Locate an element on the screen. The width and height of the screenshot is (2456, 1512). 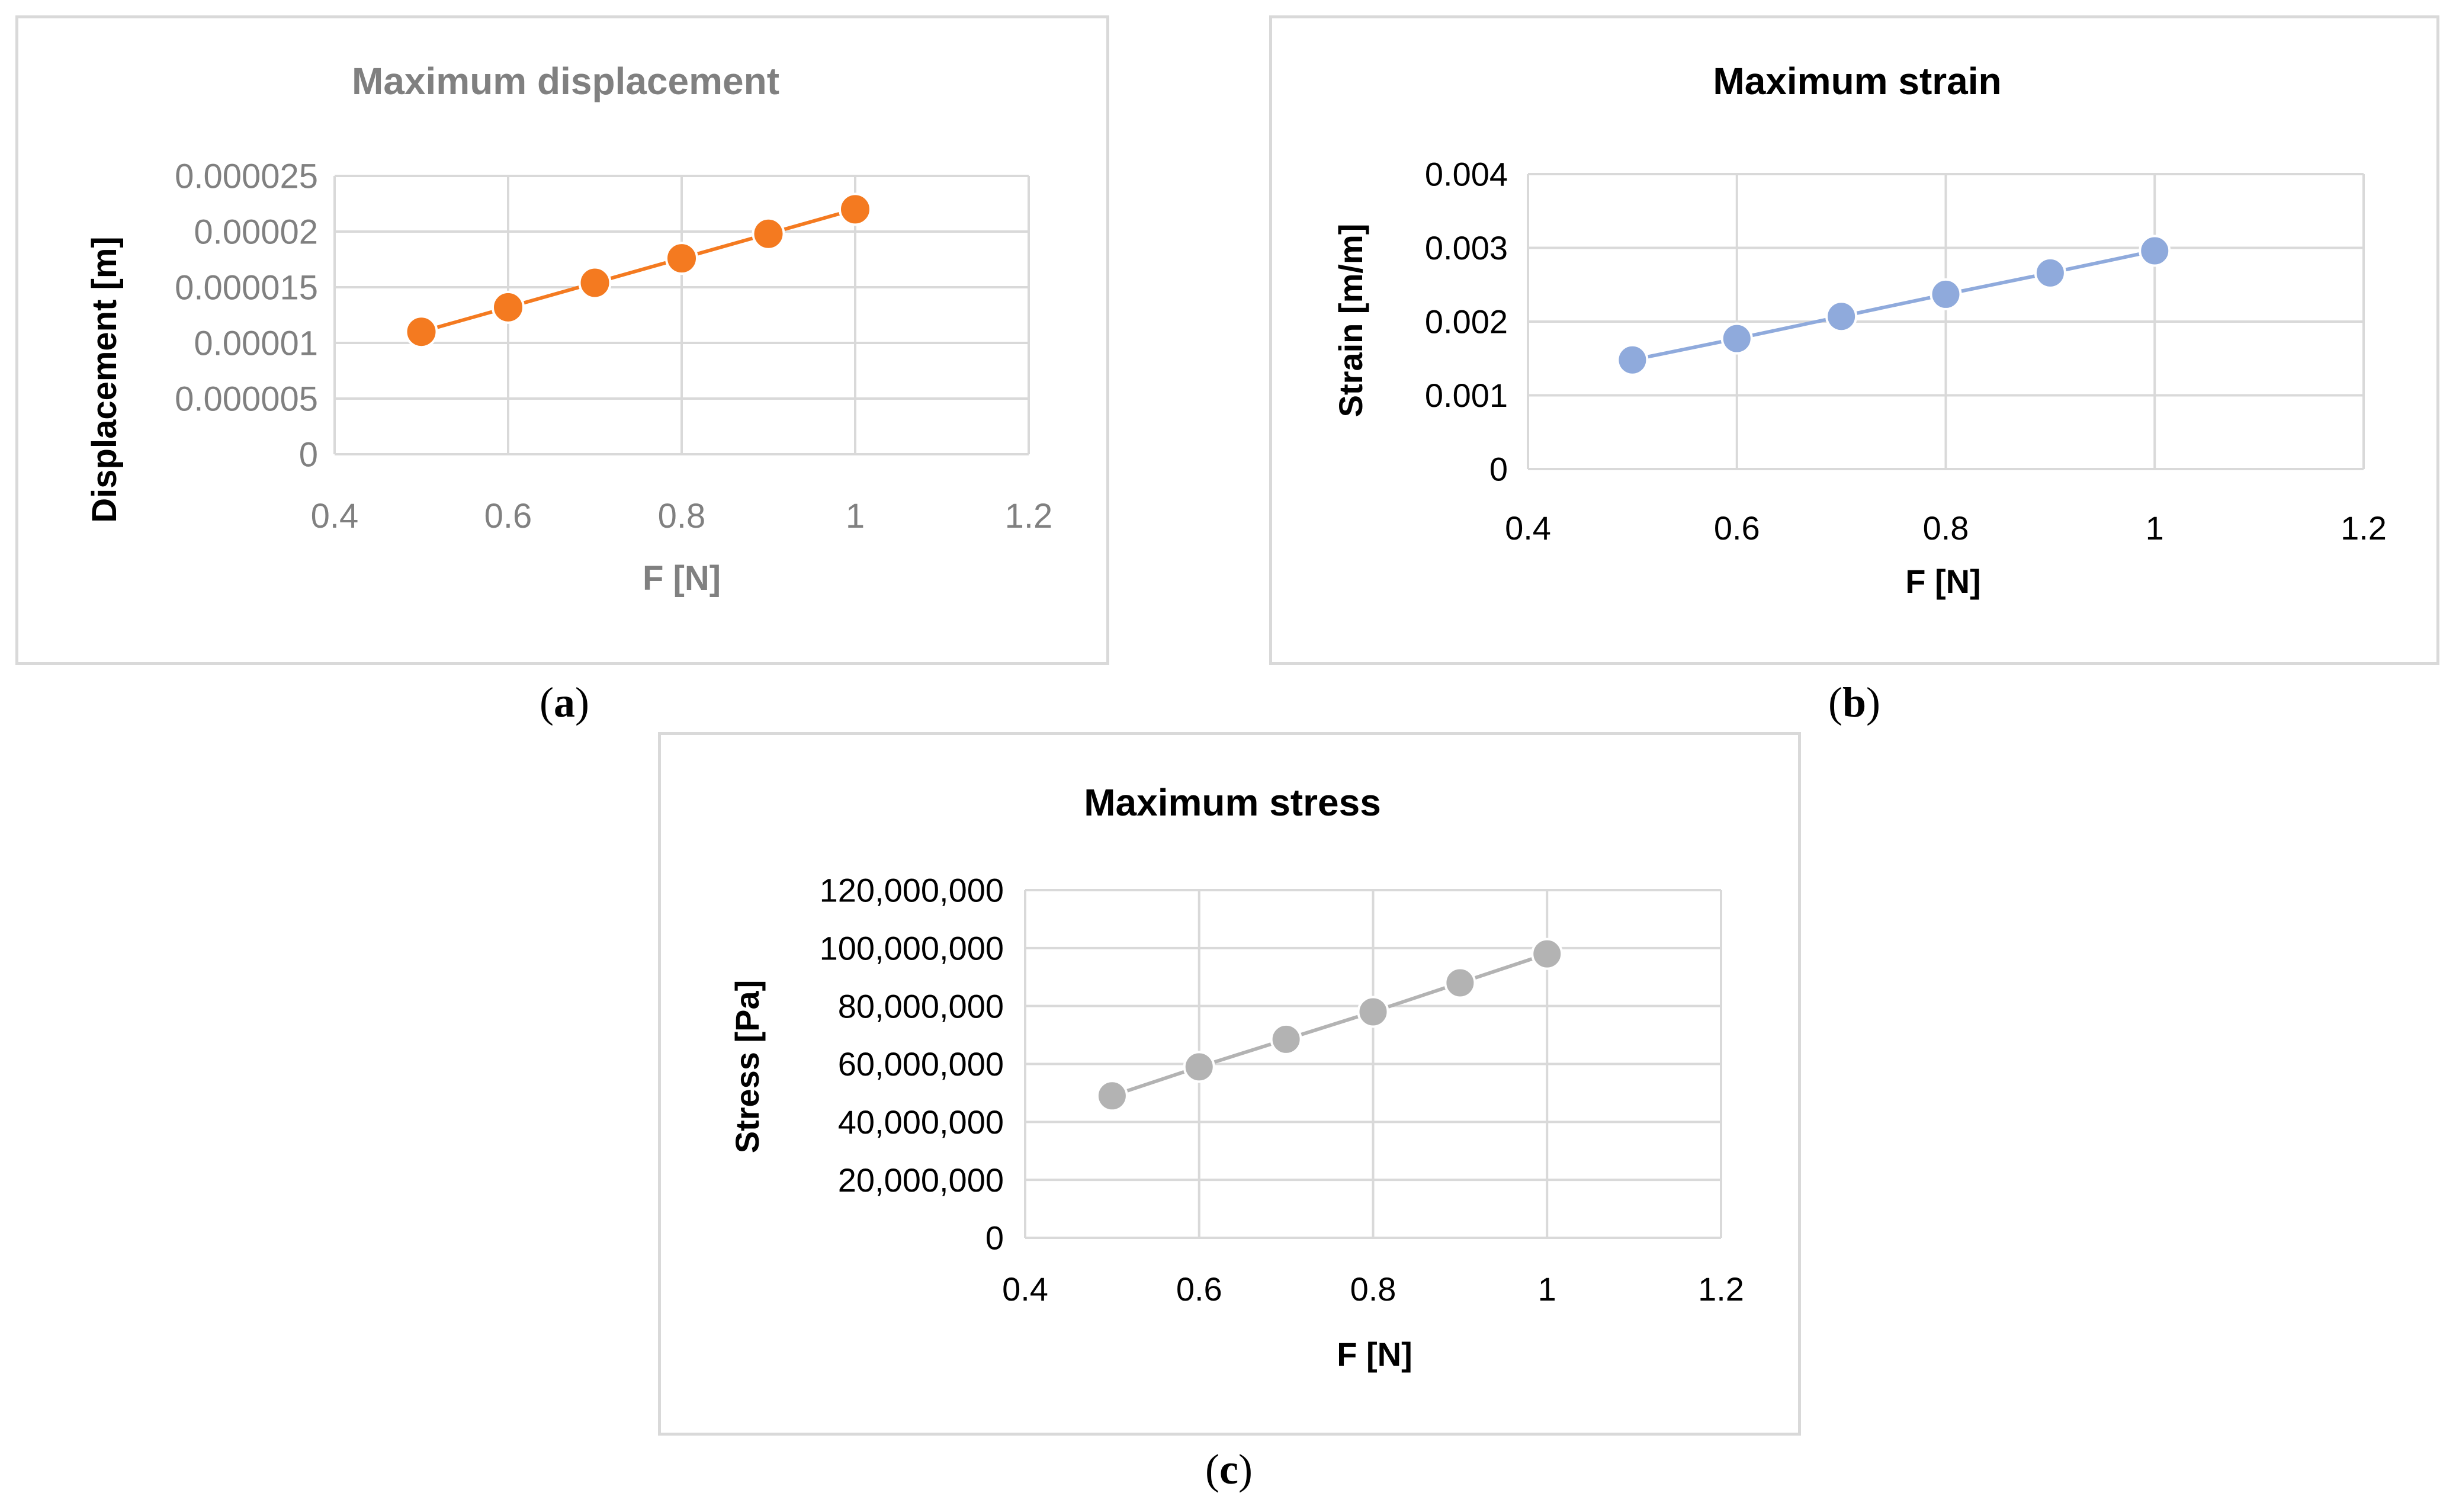
caption-c: (c) is located at coordinates (1229, 1470).